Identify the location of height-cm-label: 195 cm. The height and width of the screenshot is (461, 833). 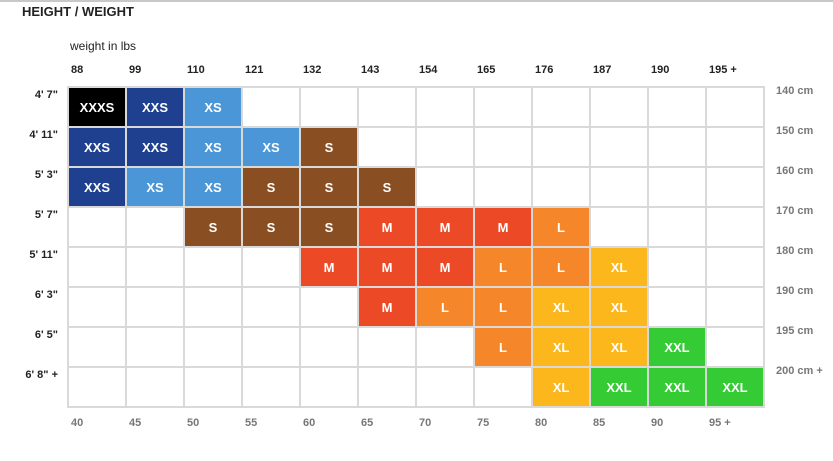
(795, 331).